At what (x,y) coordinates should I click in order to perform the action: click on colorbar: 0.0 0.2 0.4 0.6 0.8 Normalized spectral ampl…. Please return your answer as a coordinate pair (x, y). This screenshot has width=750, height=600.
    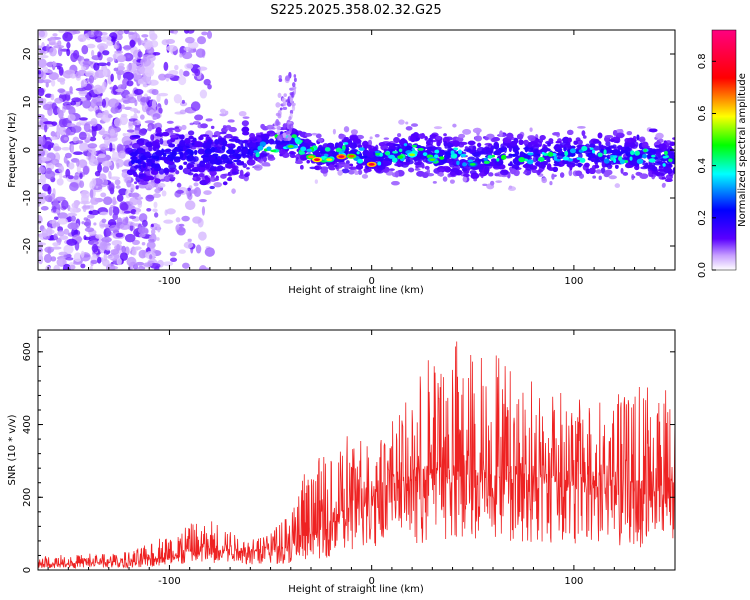
    Looking at the image, I should click on (722, 153).